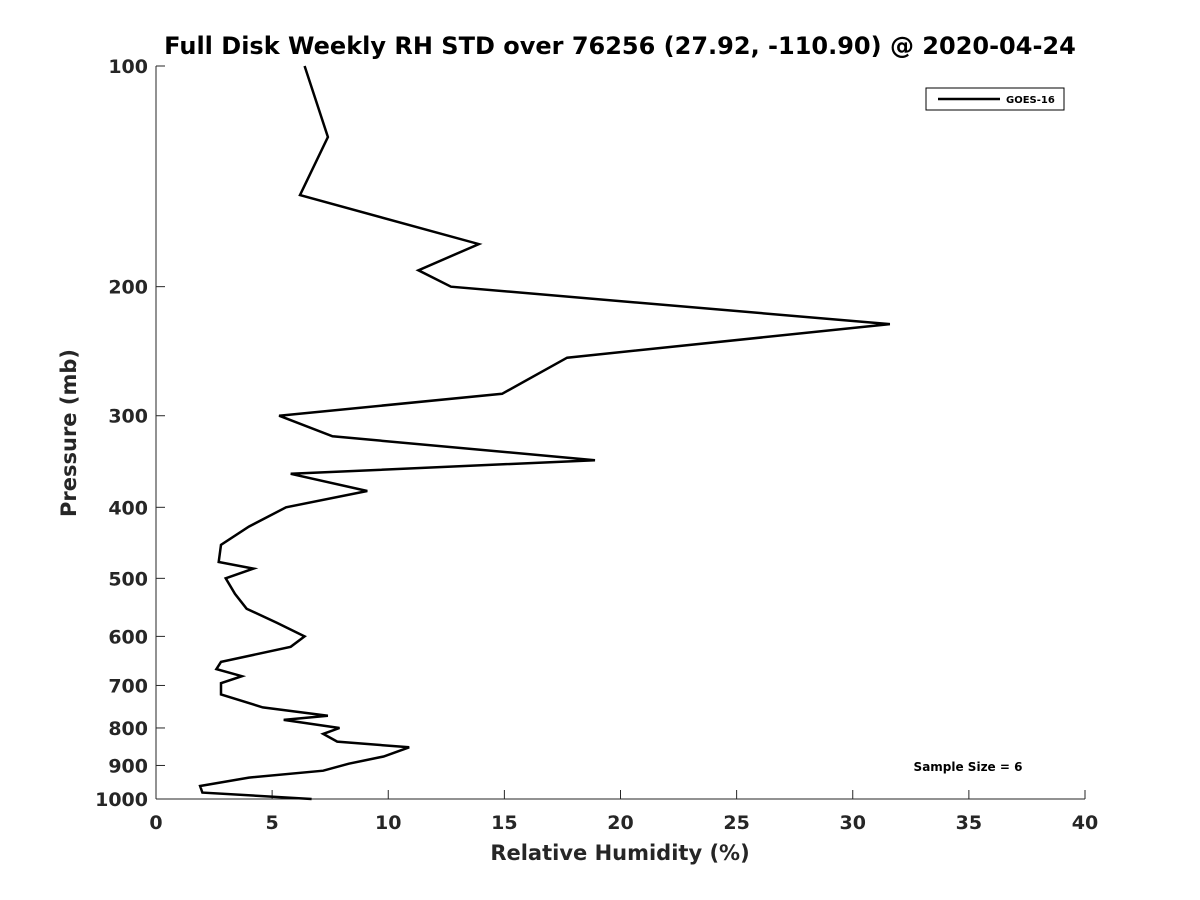 This screenshot has width=1200, height=900. Describe the element at coordinates (853, 823) in the screenshot. I see `x-tick-label: 30` at that location.